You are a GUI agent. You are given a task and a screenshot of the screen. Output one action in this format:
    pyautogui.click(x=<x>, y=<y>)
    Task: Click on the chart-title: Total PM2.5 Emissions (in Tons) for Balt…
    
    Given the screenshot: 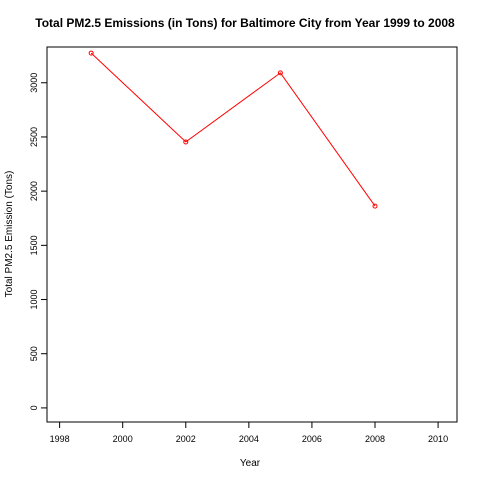 What is the action you would take?
    pyautogui.click(x=245, y=23)
    